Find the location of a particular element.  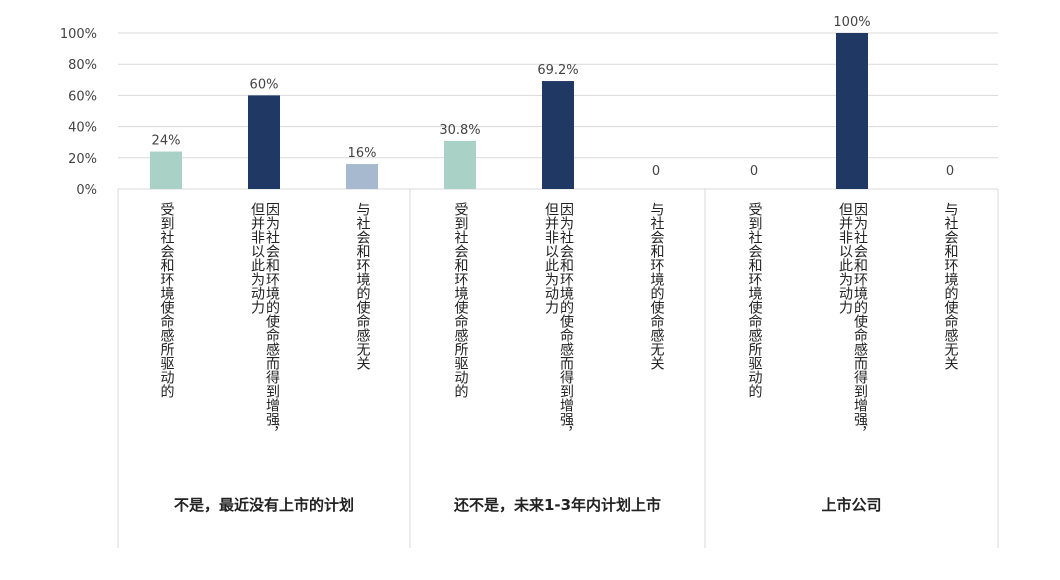

data-label: 69.2% is located at coordinates (557, 70).